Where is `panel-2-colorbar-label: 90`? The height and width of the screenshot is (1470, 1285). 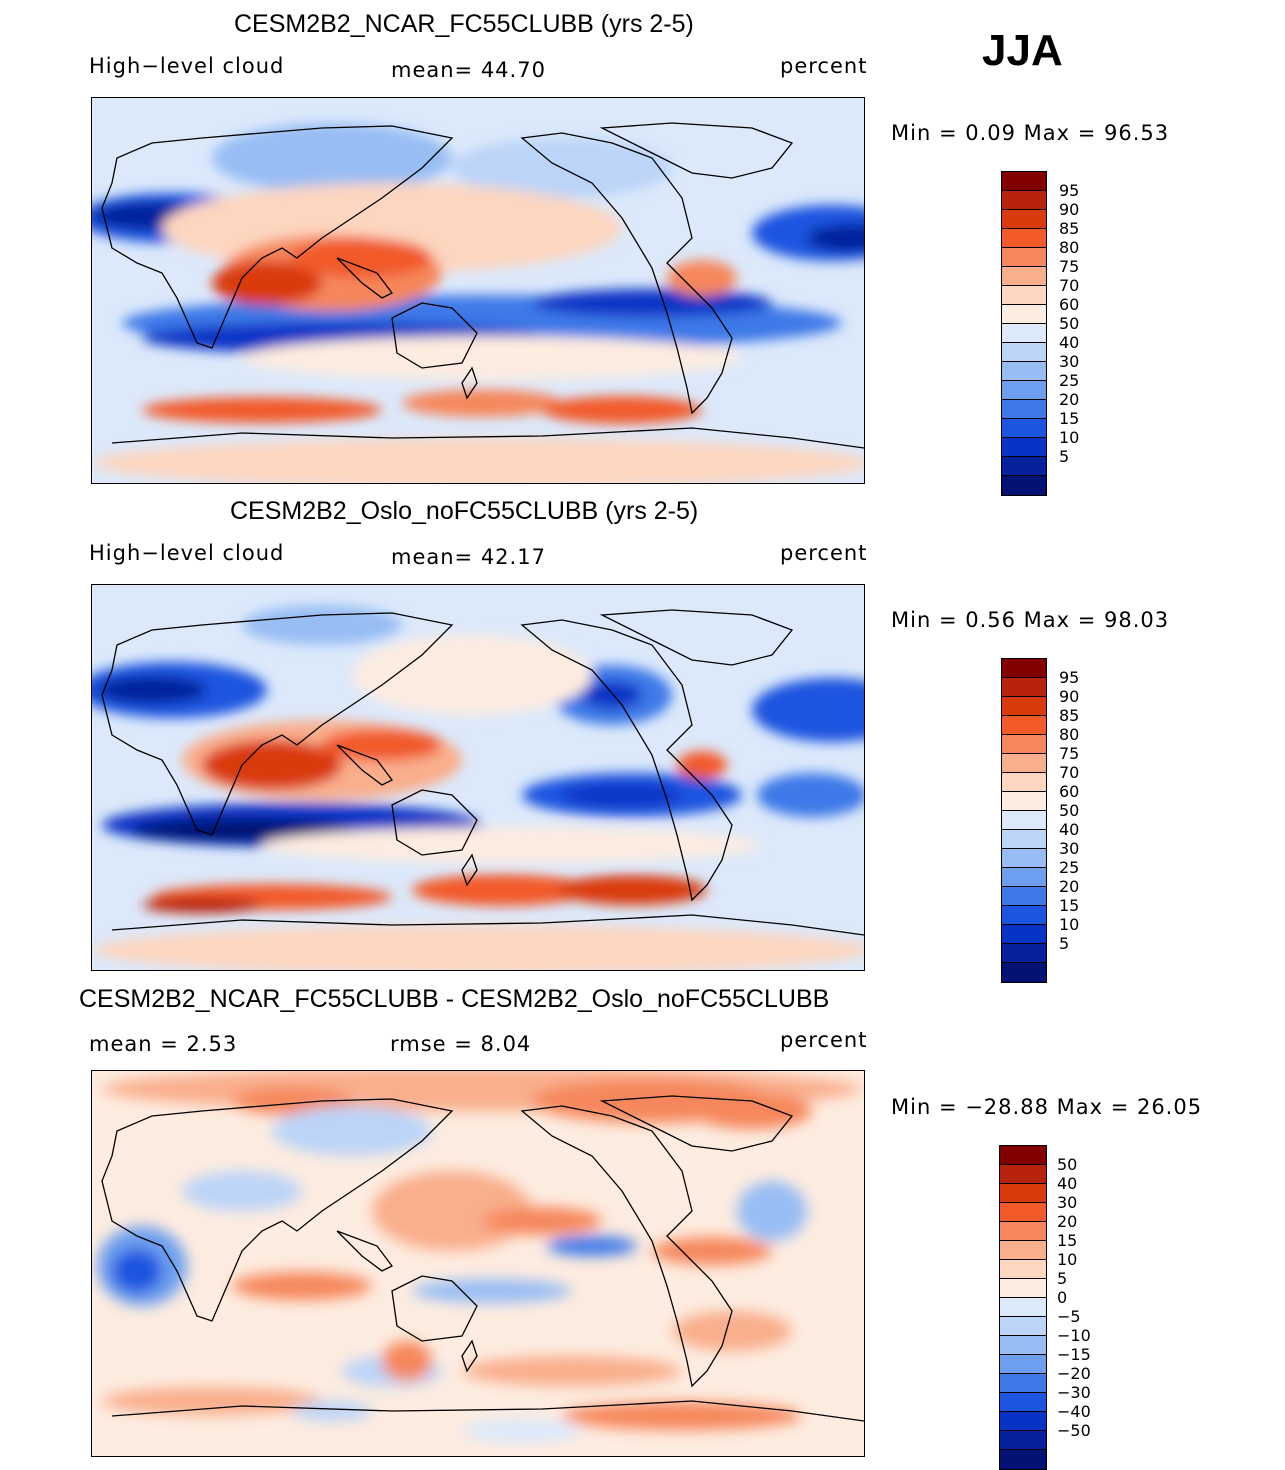
panel-2-colorbar-label: 90 is located at coordinates (1069, 696).